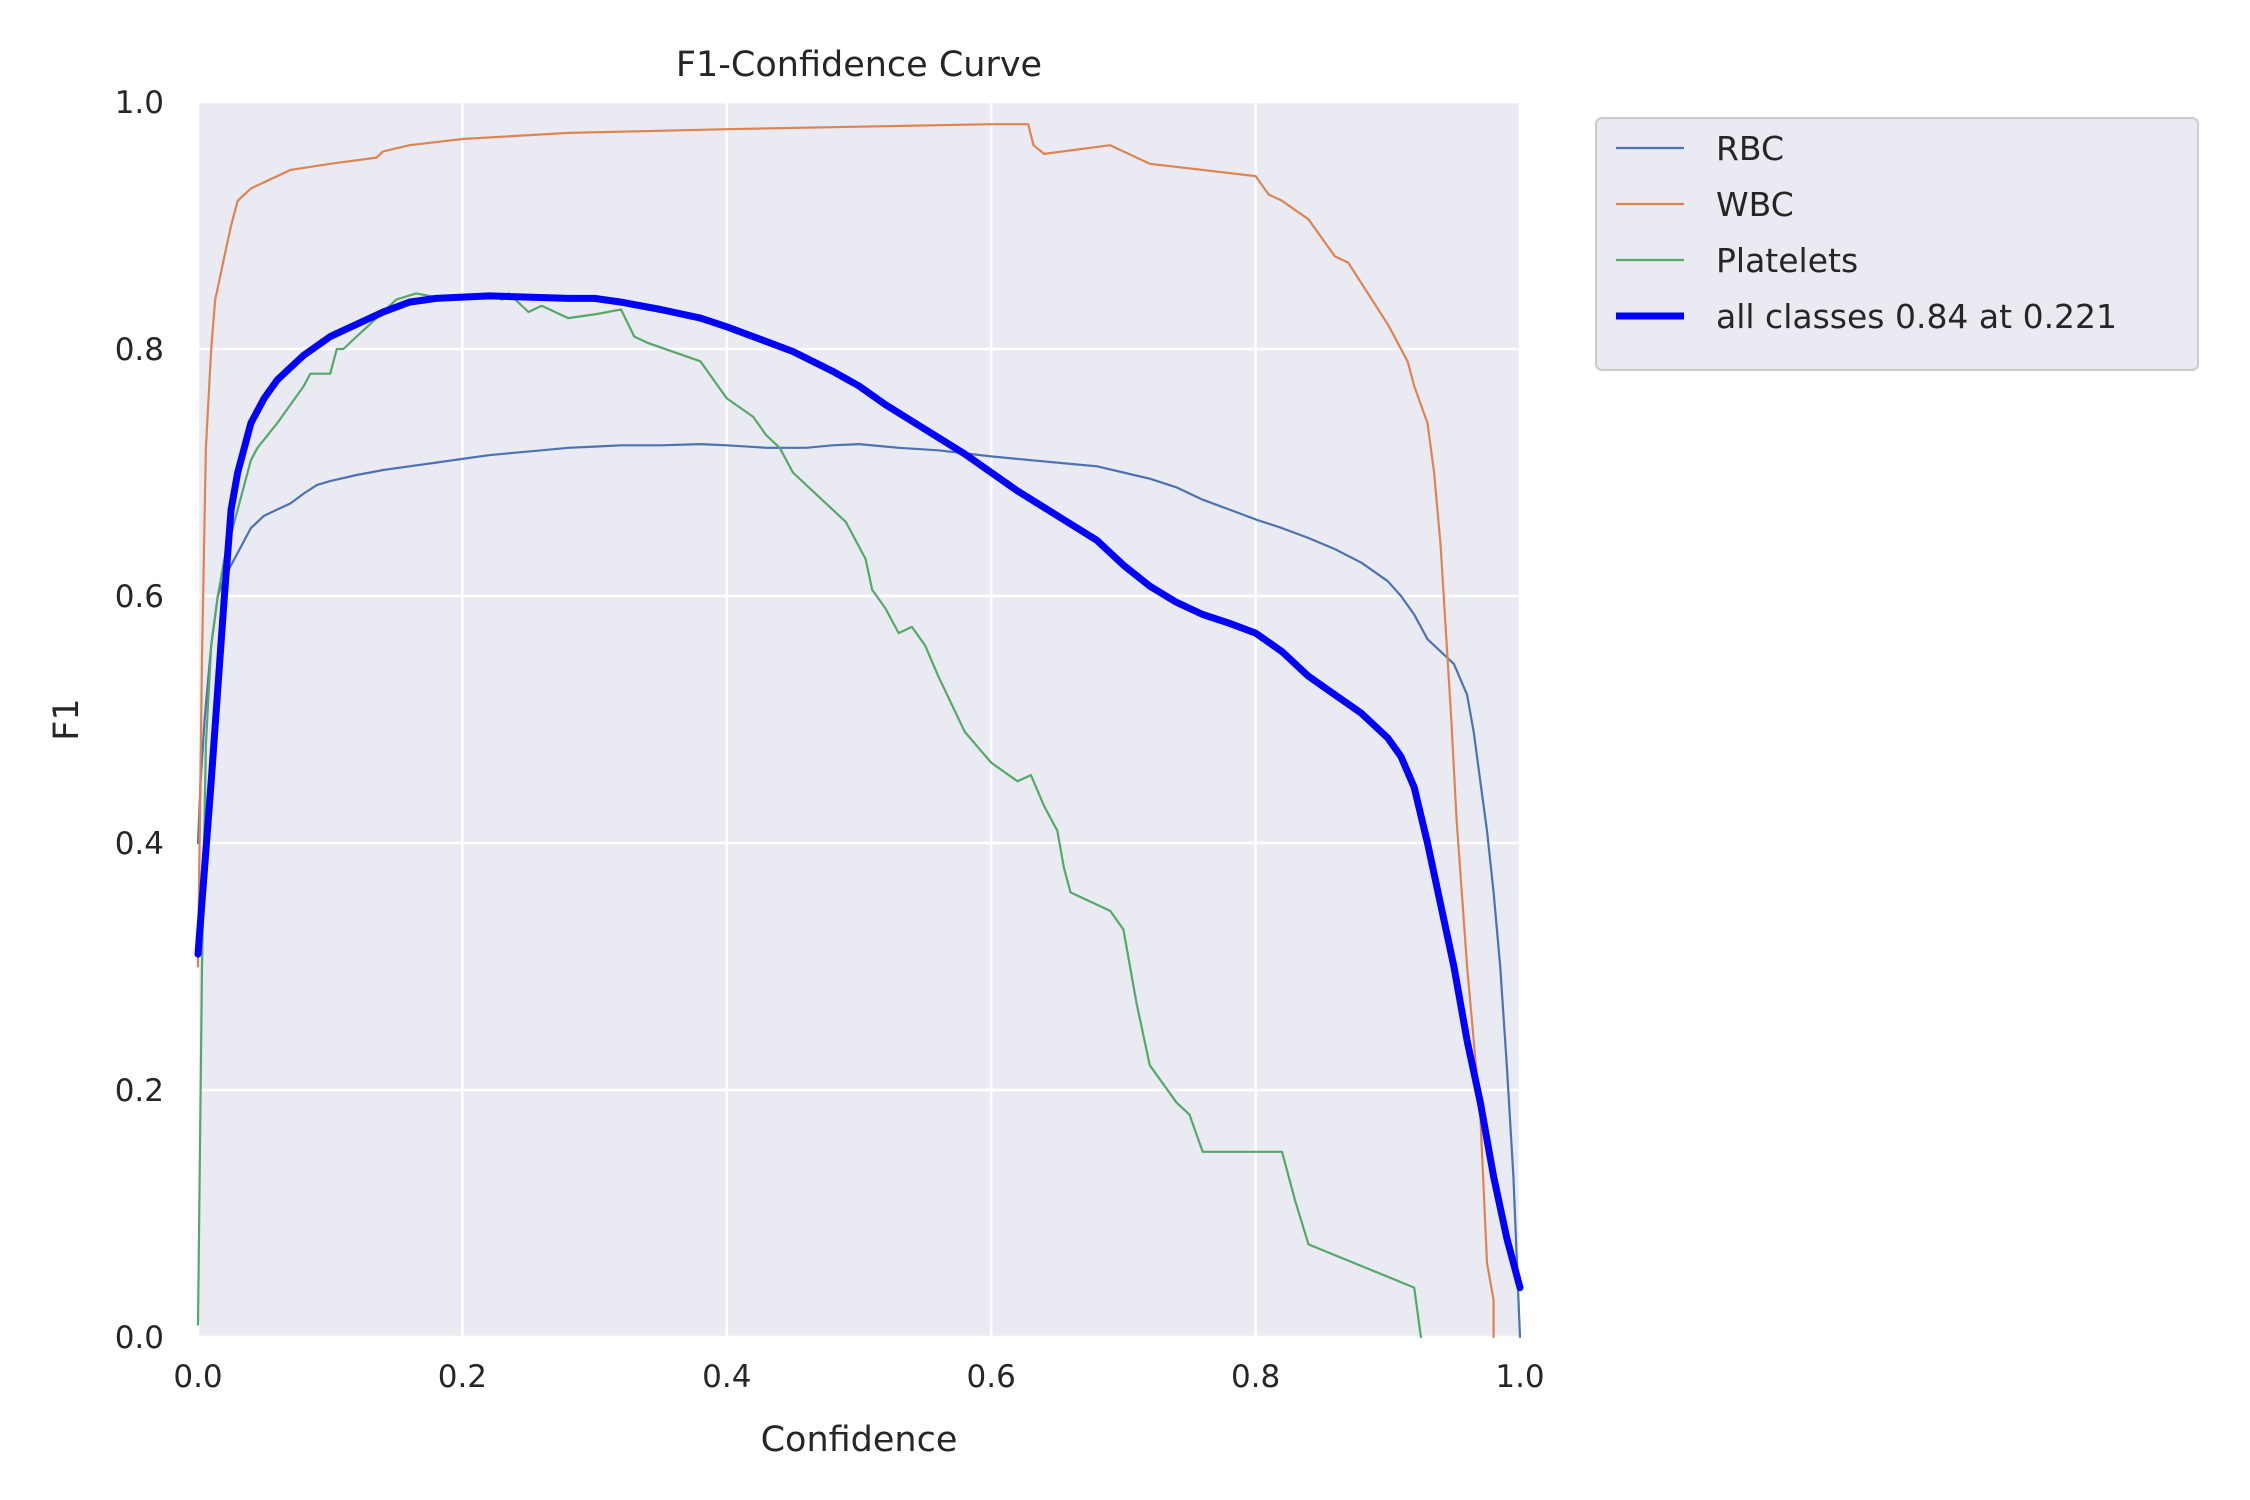  Describe the element at coordinates (991, 1377) in the screenshot. I see `x-tick-label: 0.6` at that location.